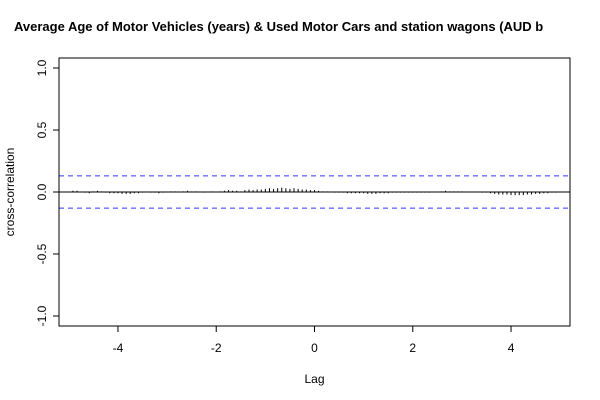 The height and width of the screenshot is (400, 600). Describe the element at coordinates (412, 348) in the screenshot. I see `x-tick-label: 2` at that location.